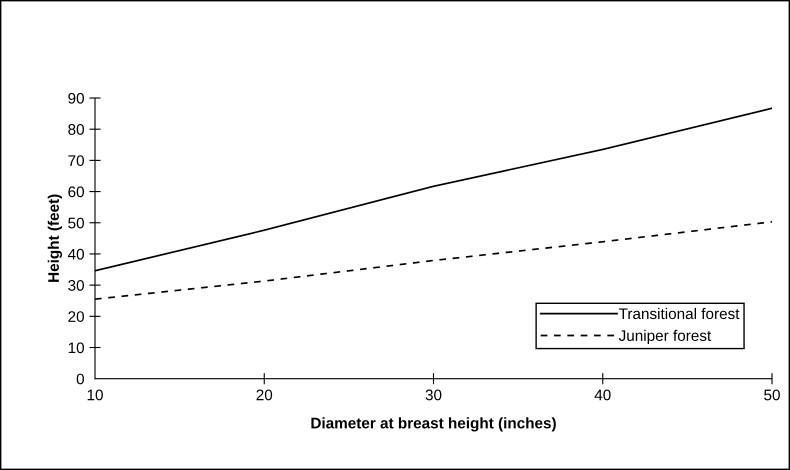 The image size is (790, 470). Describe the element at coordinates (76, 223) in the screenshot. I see `y-tick-label: 50` at that location.